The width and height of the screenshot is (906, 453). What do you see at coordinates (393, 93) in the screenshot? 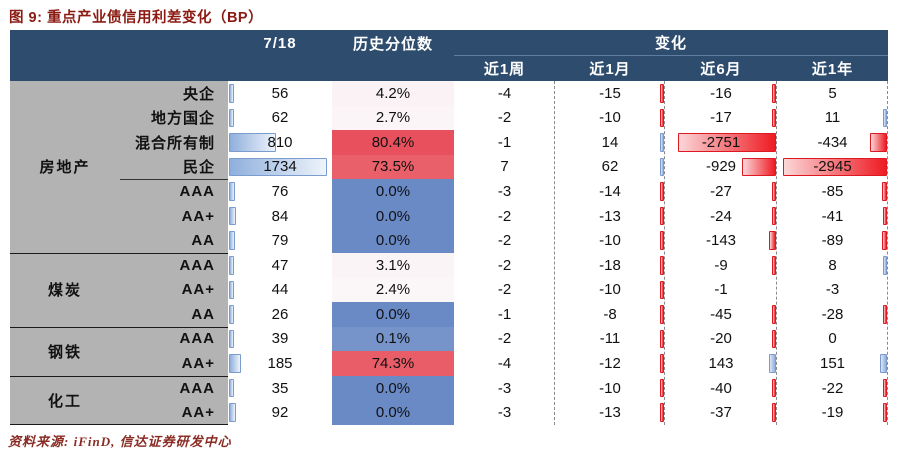
I see `percentile-cell: 4.2%` at bounding box center [393, 93].